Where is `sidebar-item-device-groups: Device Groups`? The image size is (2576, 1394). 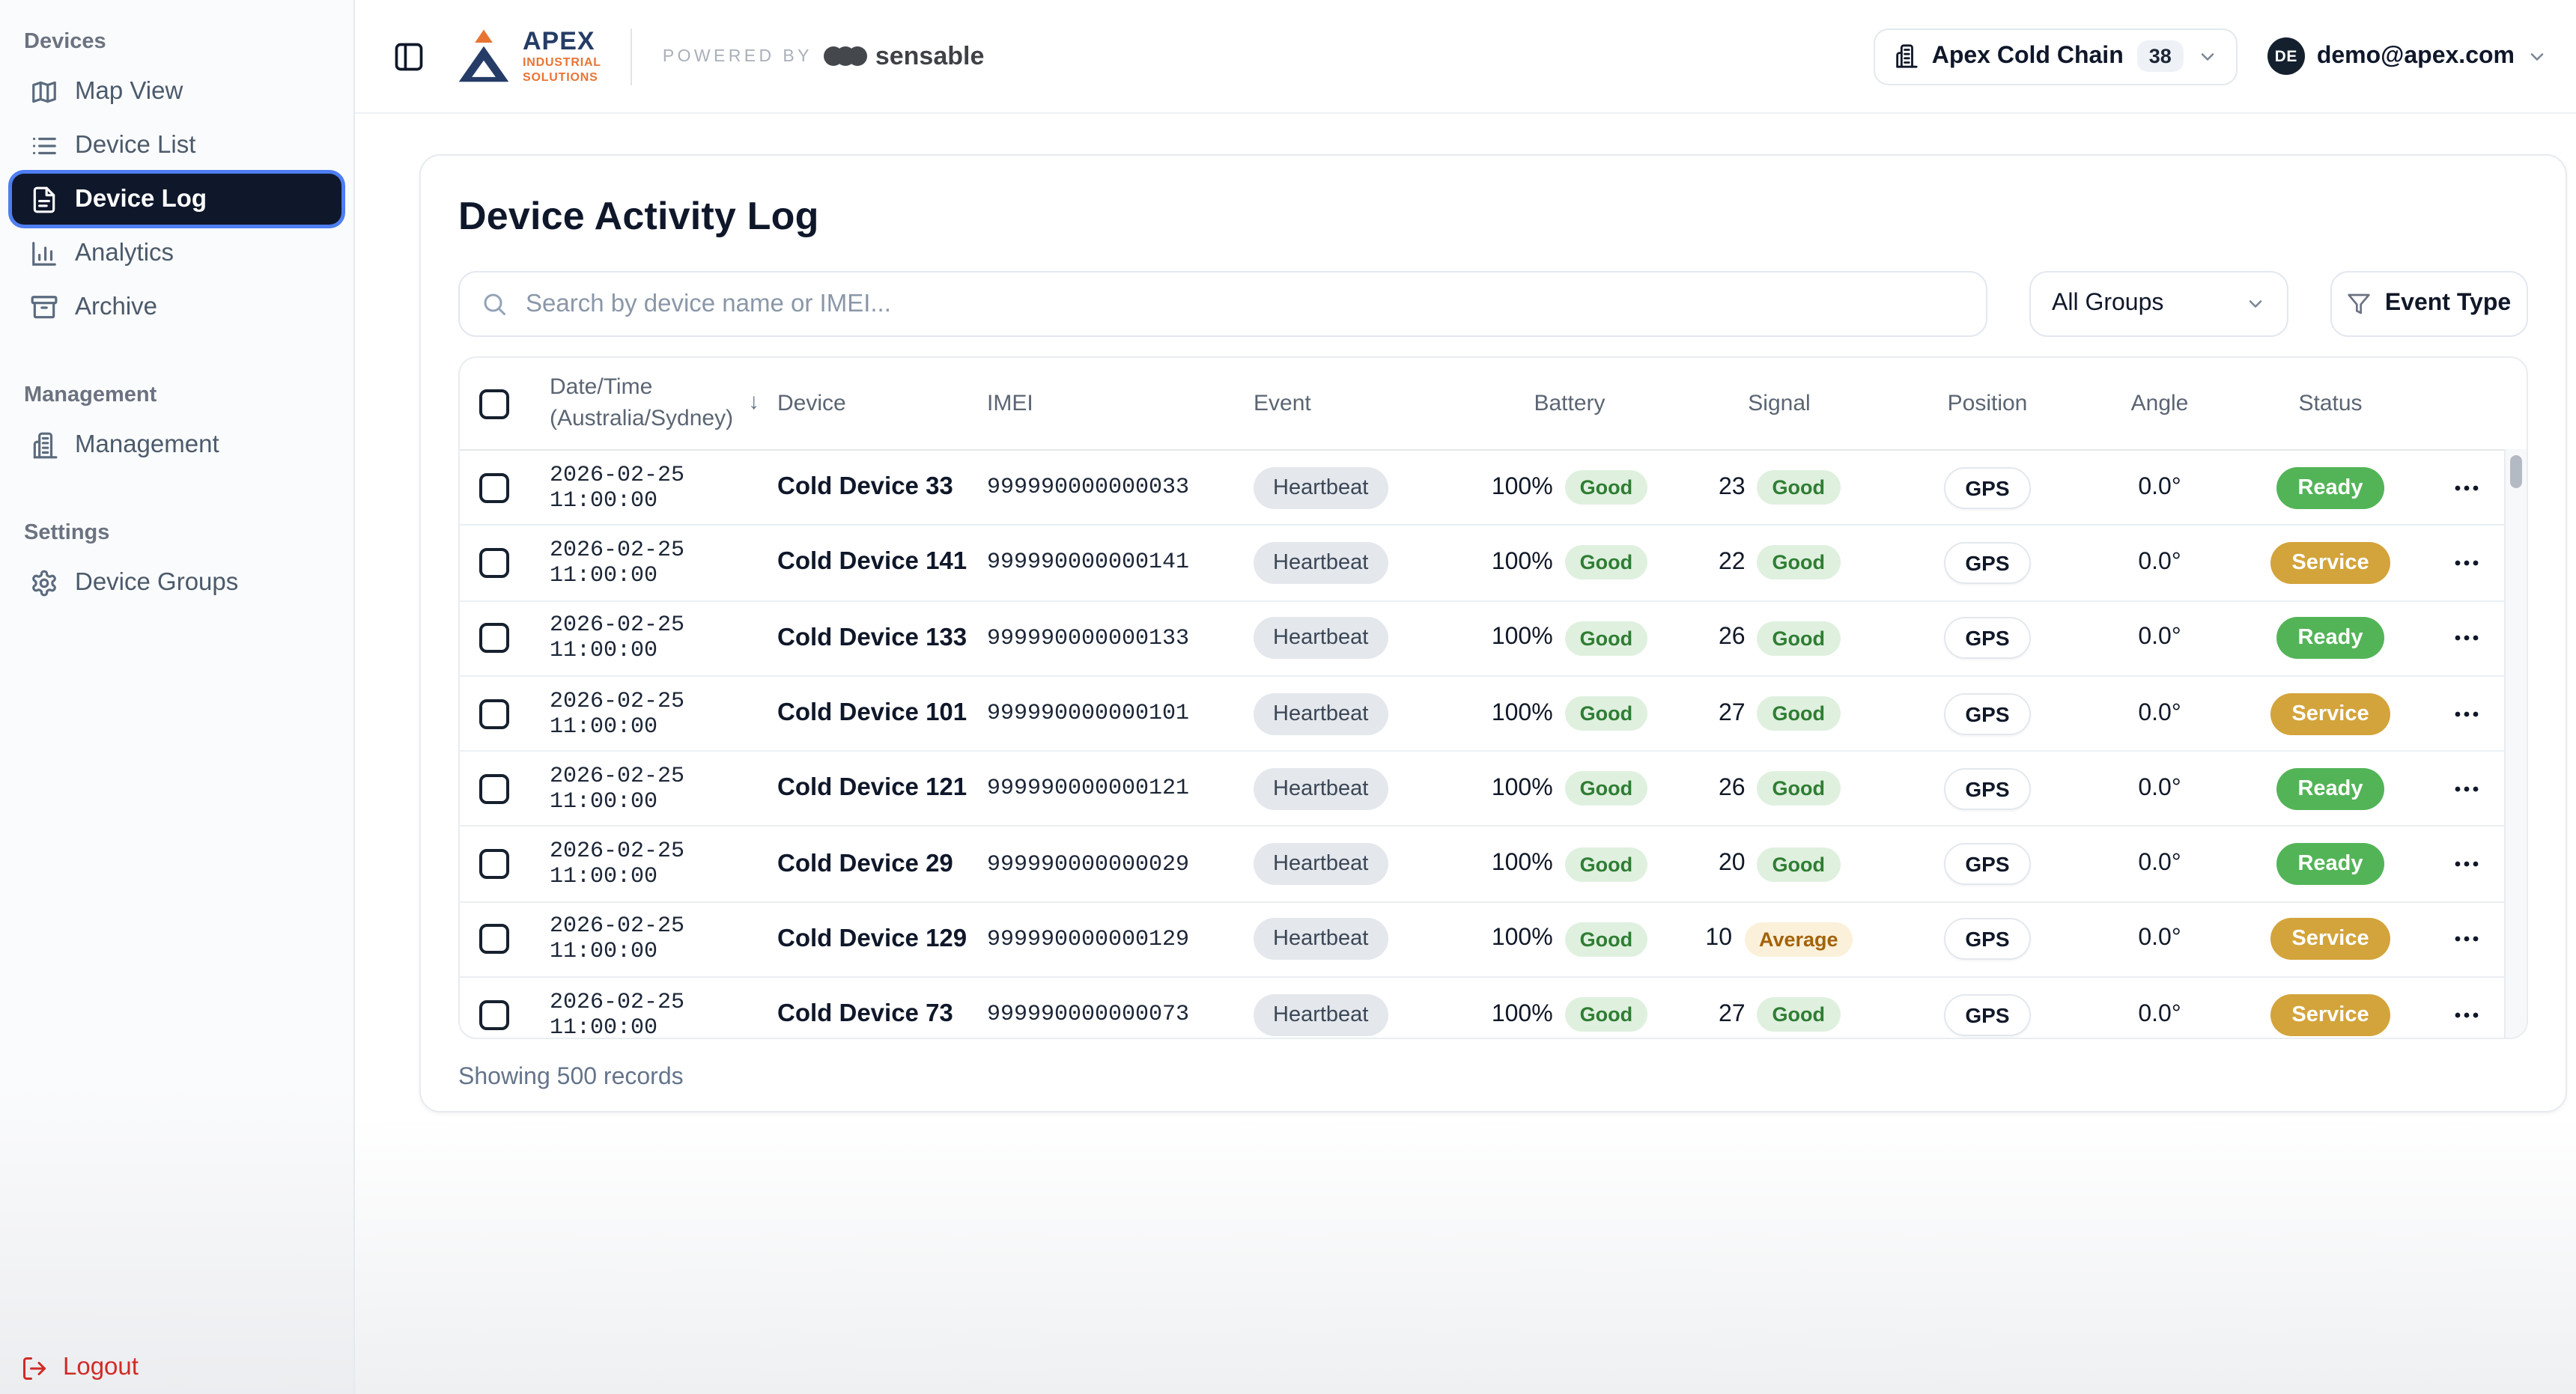 sidebar-item-device-groups: Device Groups is located at coordinates (176, 582).